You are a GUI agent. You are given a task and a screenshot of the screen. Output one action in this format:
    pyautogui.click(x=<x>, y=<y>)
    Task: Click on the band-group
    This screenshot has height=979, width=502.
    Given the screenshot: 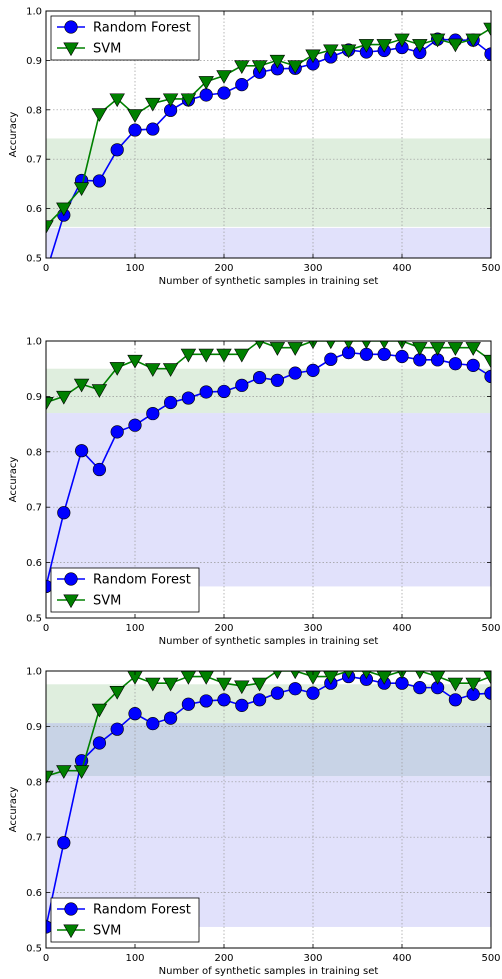 What is the action you would take?
    pyautogui.click(x=268, y=198)
    